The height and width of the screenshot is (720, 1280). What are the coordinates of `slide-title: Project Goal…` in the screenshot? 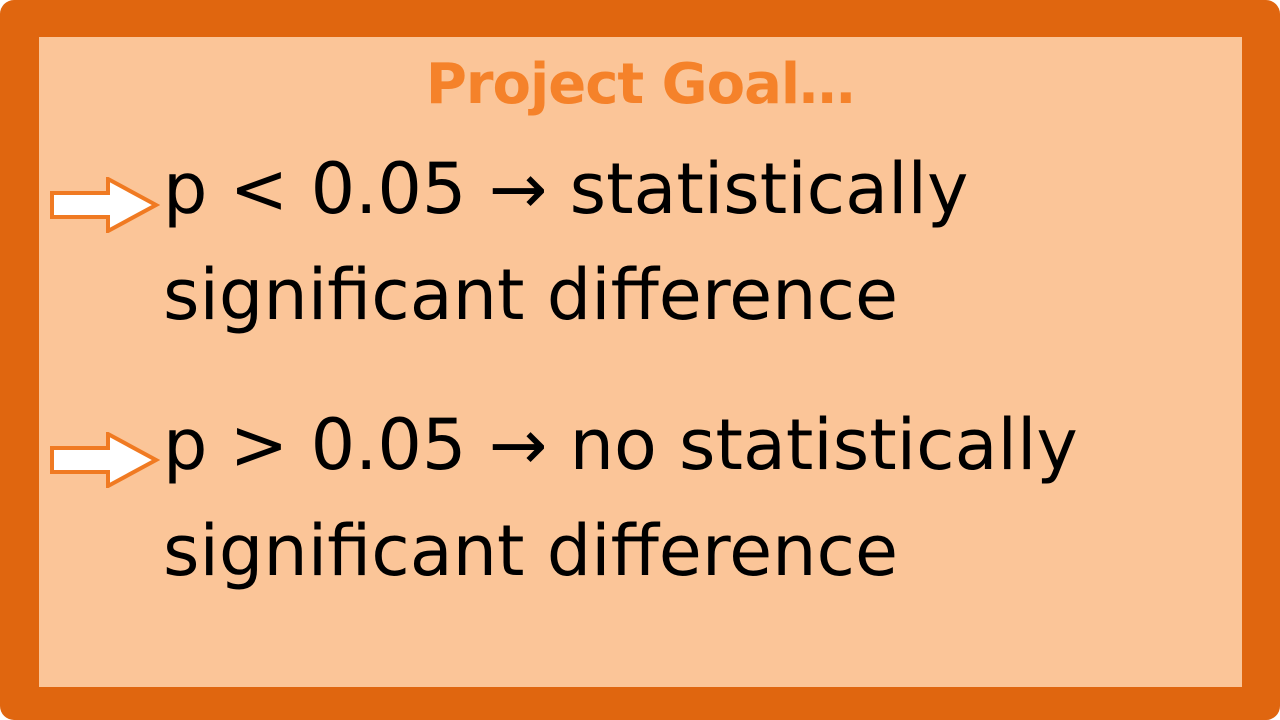 It's located at (640, 84).